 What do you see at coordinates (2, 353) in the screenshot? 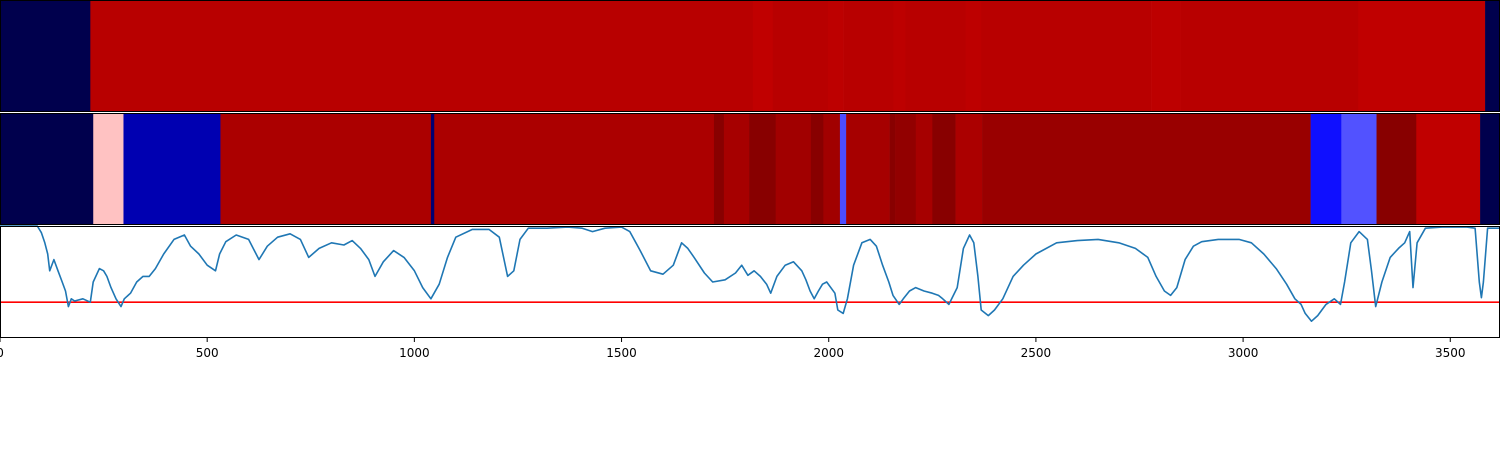
I see `x-tick-label-0: 0` at bounding box center [2, 353].